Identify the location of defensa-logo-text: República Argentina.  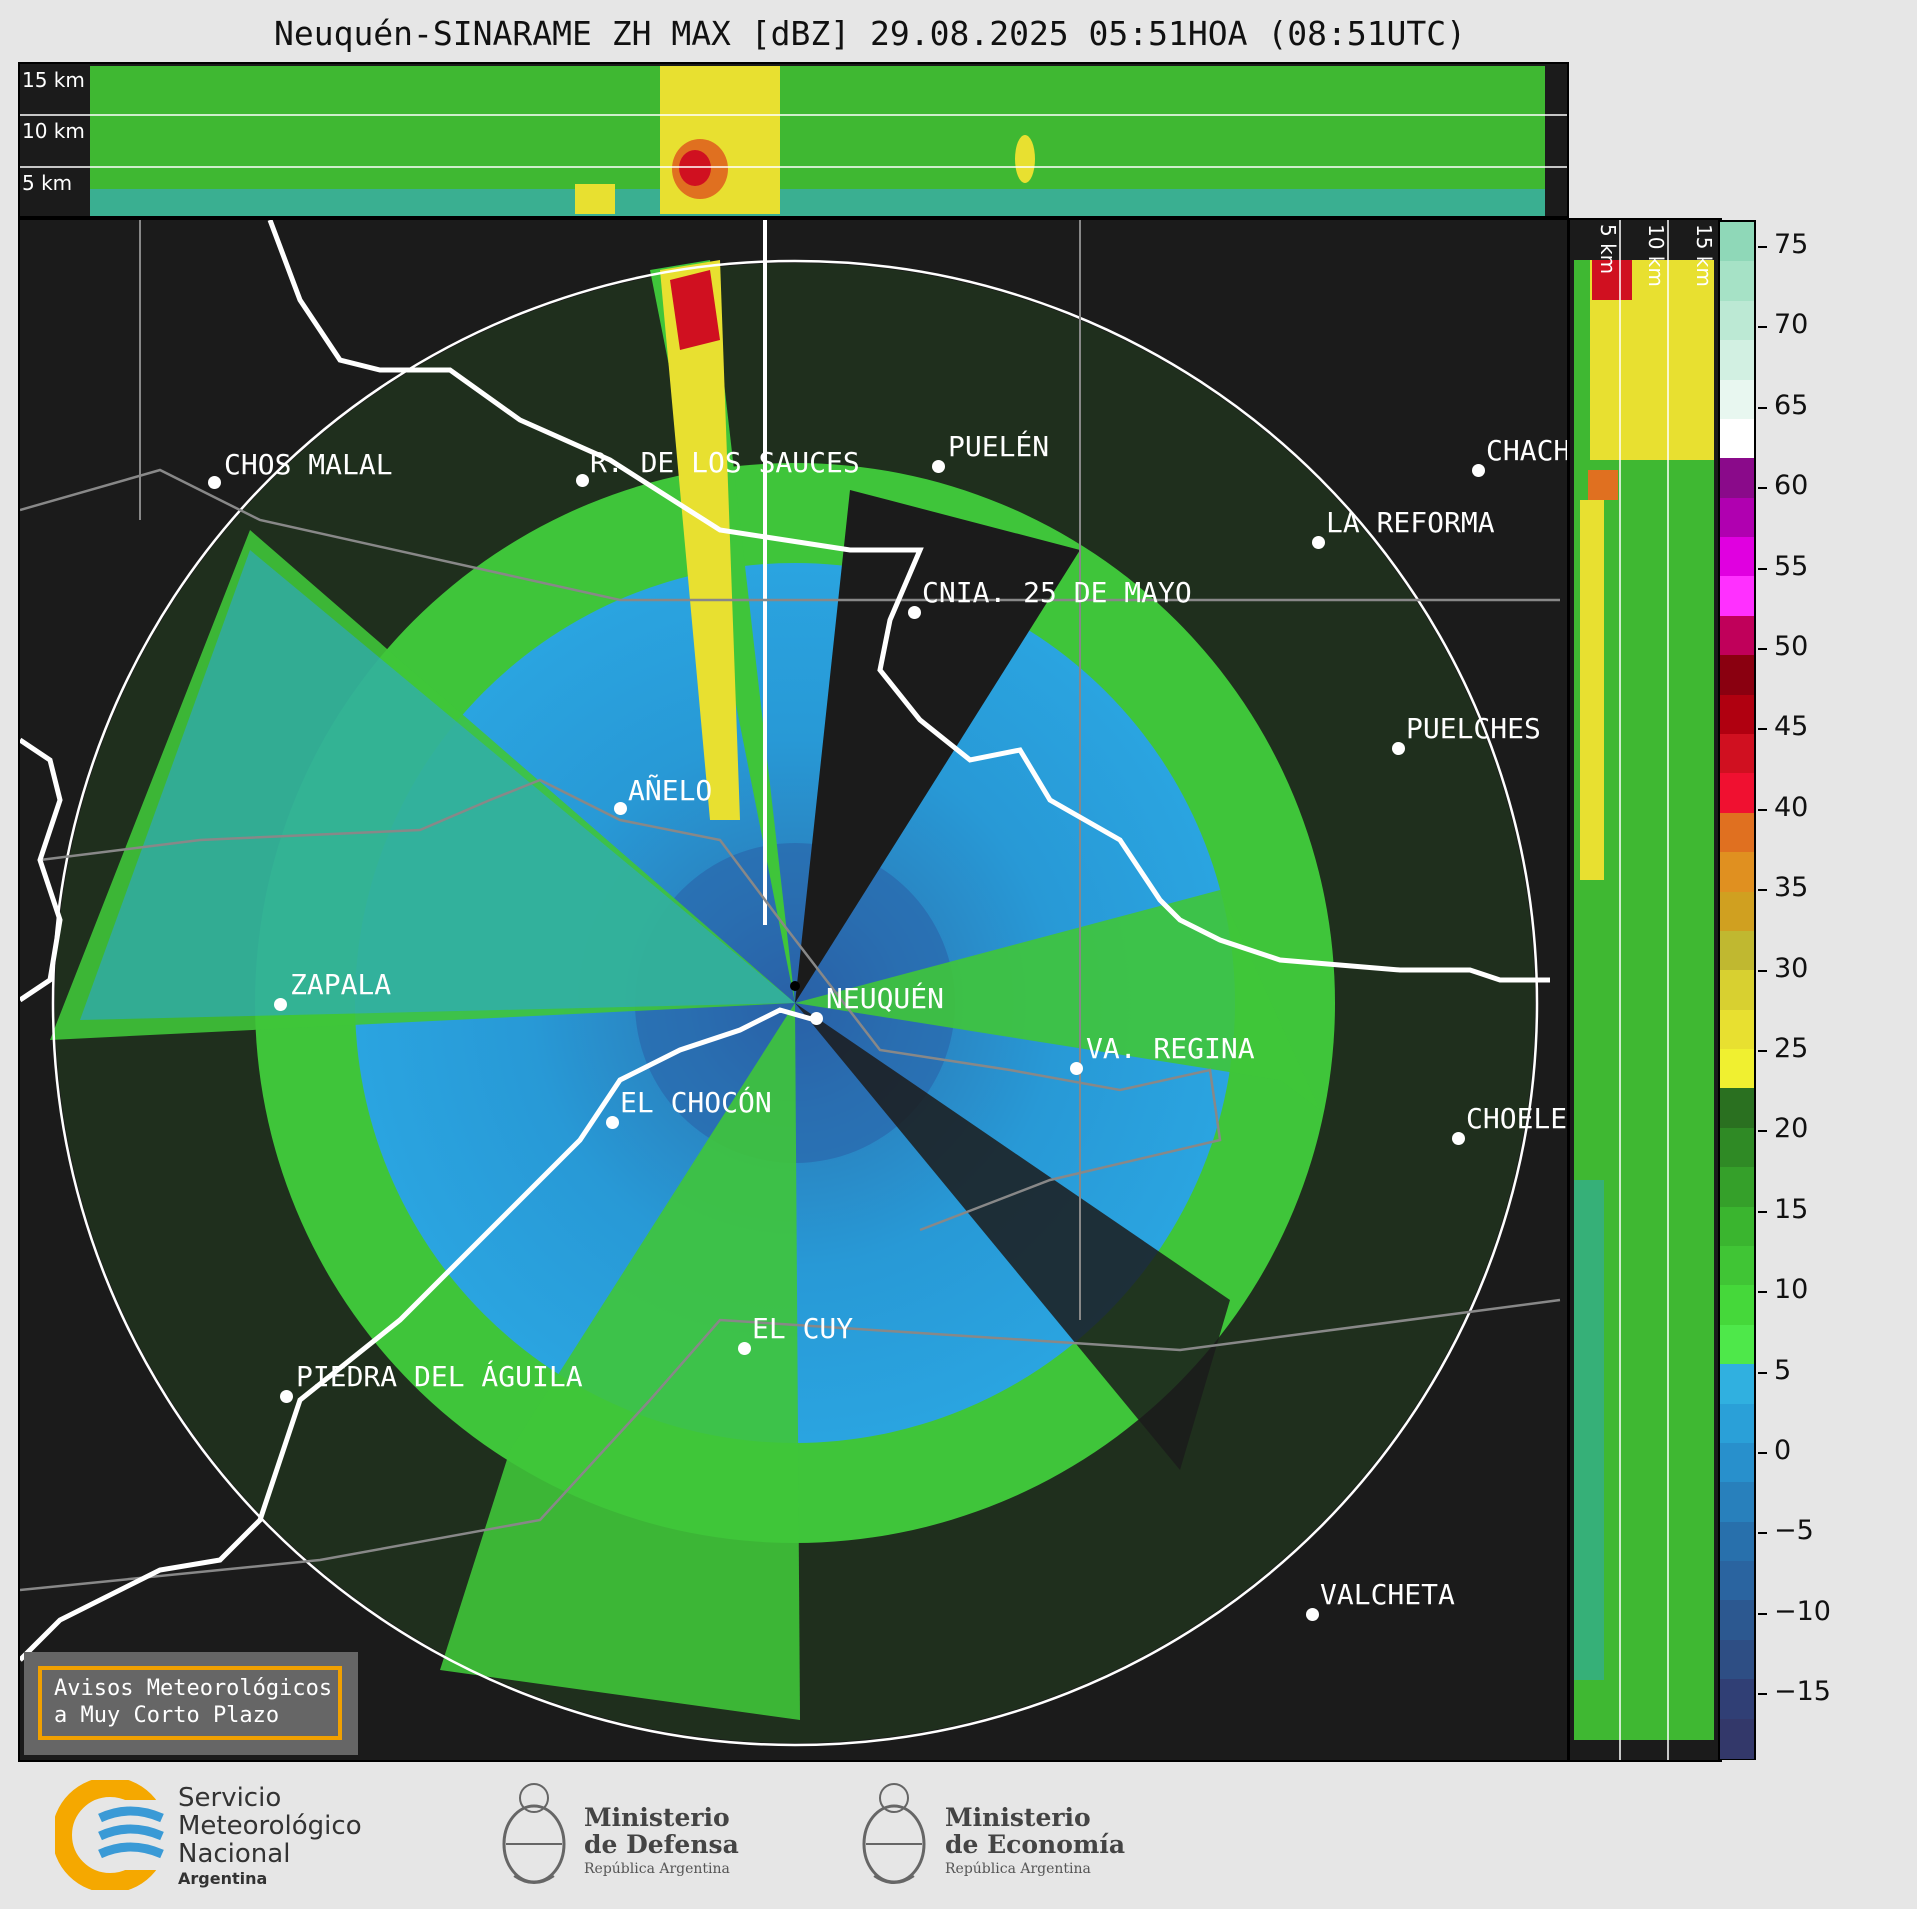
(657, 1869).